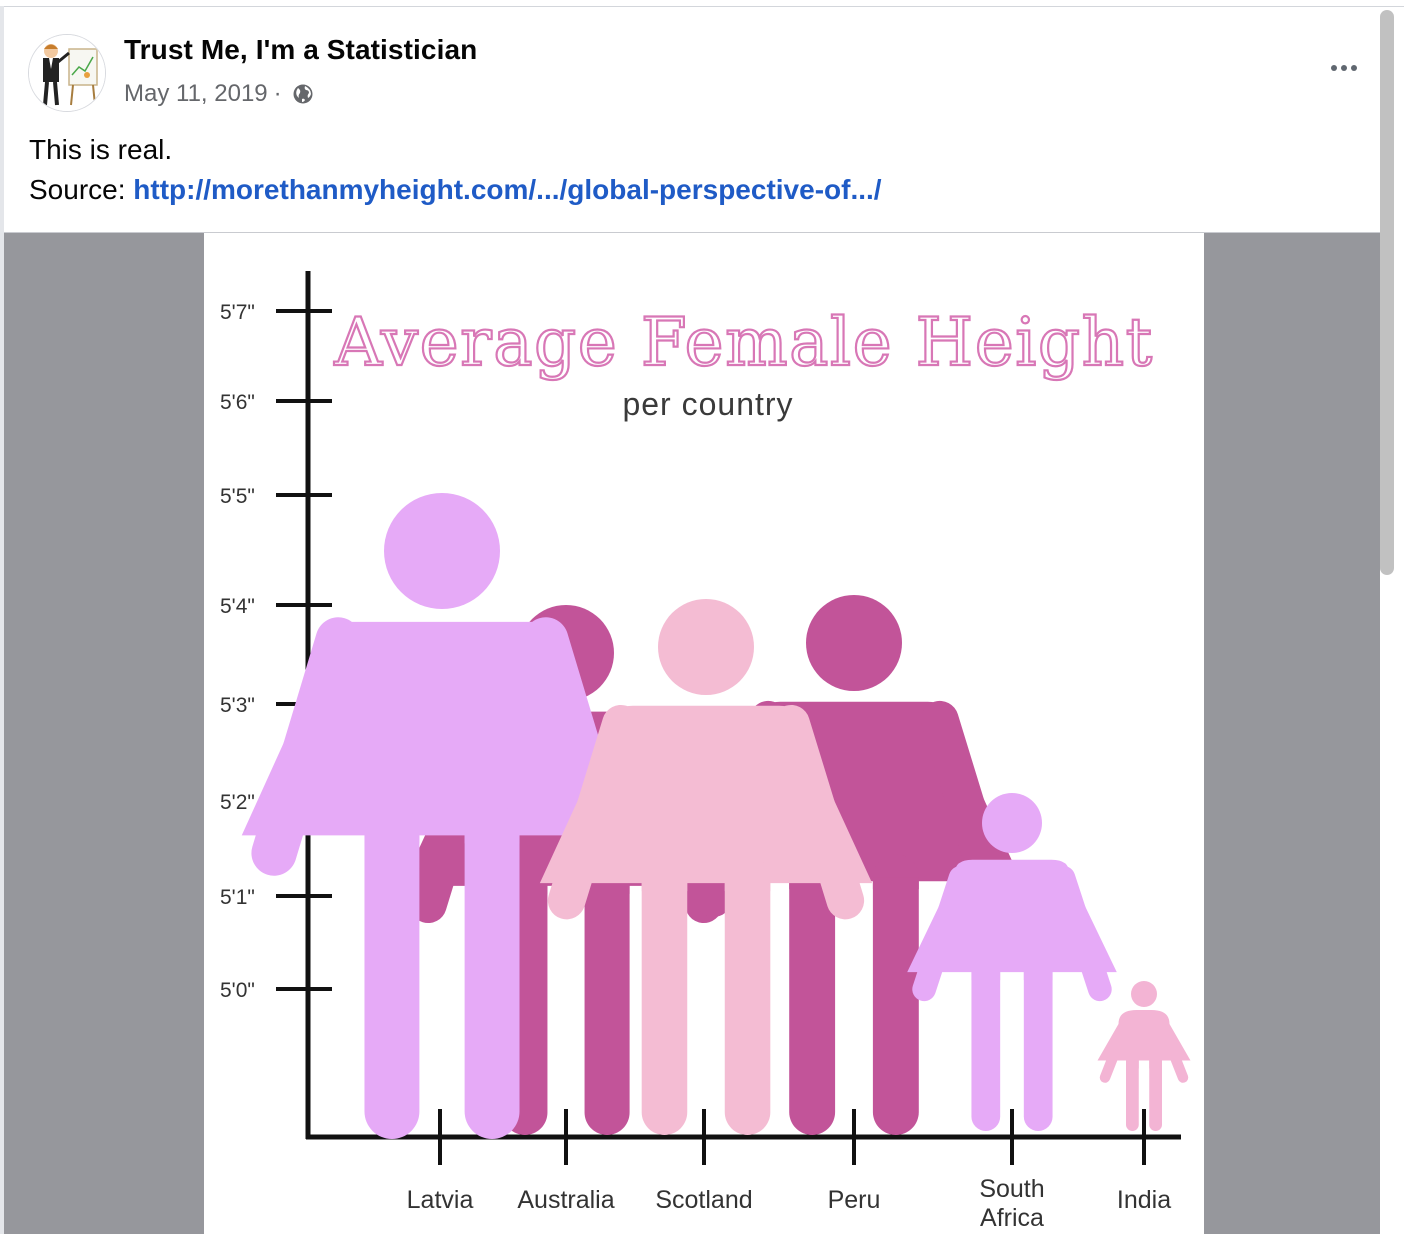  I want to click on avatar-illustration-icon, so click(67, 73).